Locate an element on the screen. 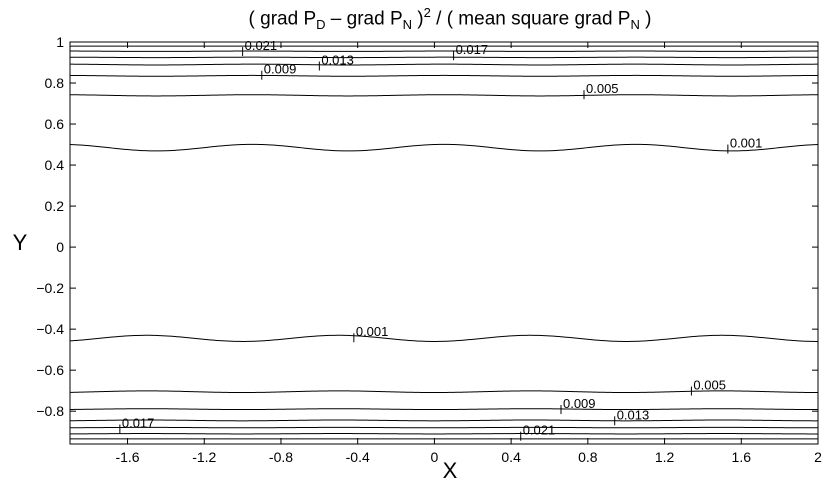 The width and height of the screenshot is (830, 485). x-tick-label-9: 2 is located at coordinates (818, 457).